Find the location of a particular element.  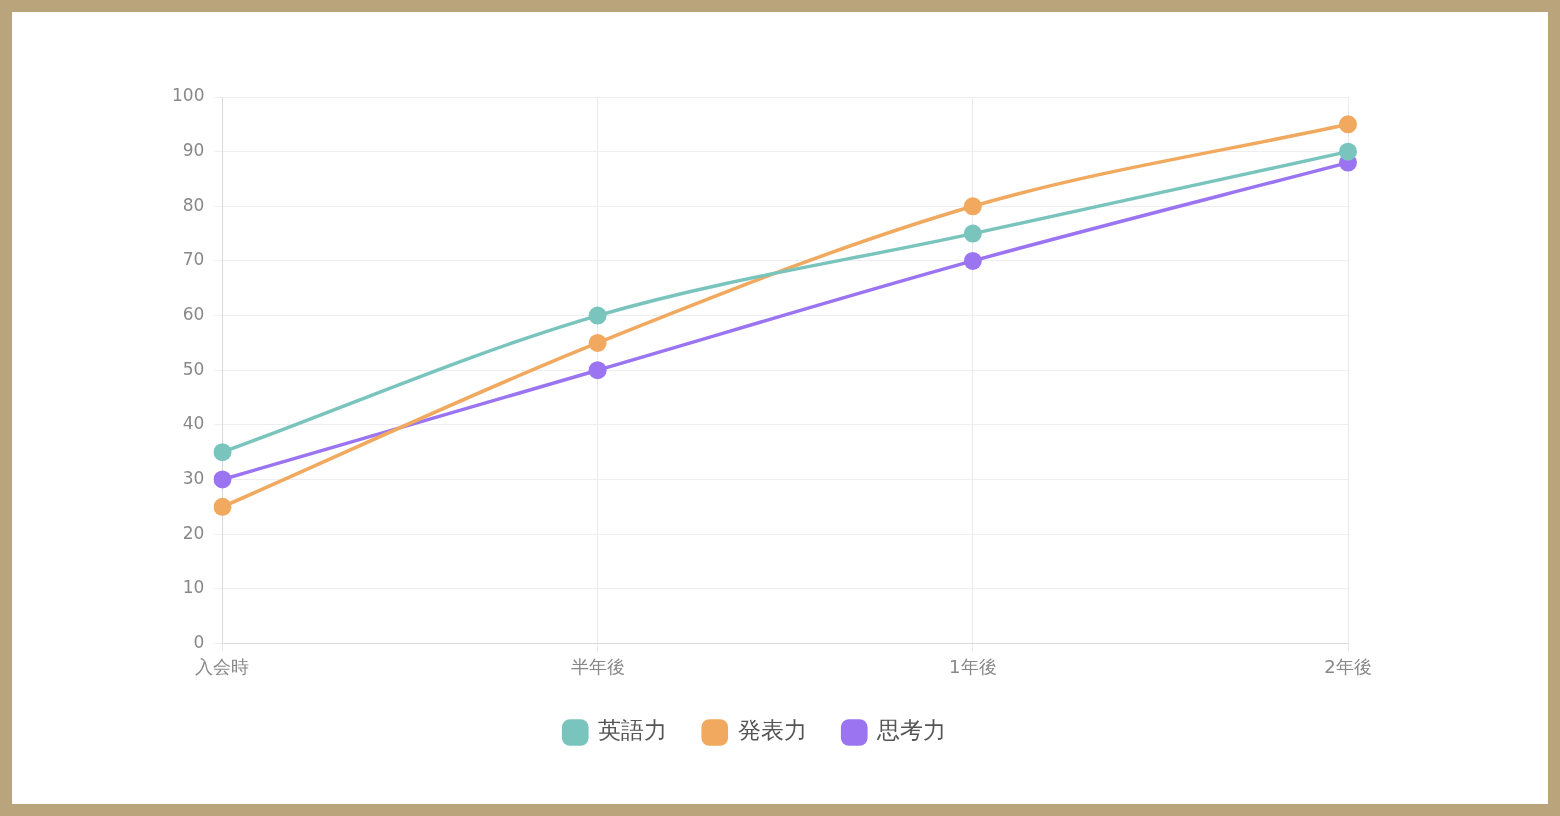

legend-label: 思考力 is located at coordinates (911, 730).